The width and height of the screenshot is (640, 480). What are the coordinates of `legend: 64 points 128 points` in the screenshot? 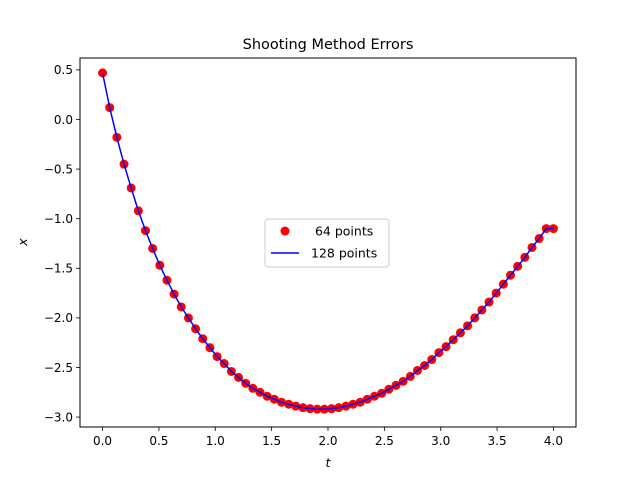 It's located at (327, 243).